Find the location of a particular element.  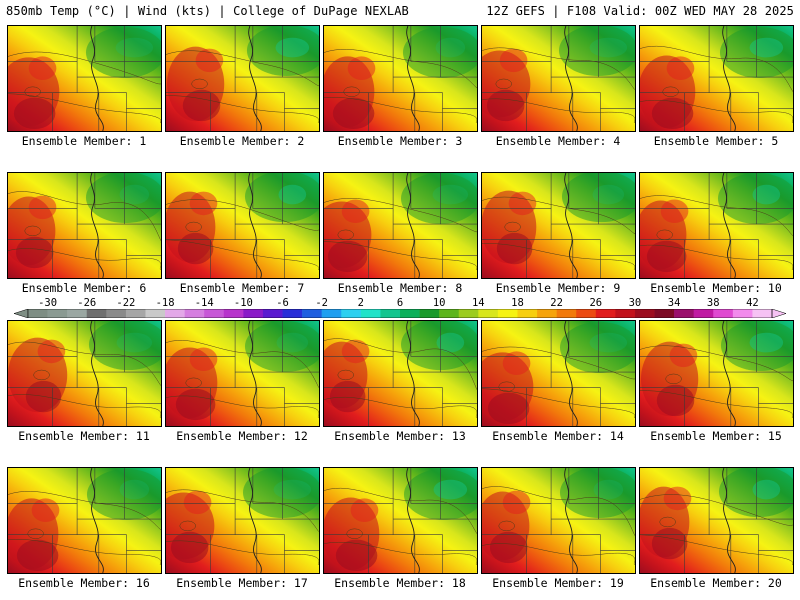

color-scale-bar is located at coordinates (400, 313).